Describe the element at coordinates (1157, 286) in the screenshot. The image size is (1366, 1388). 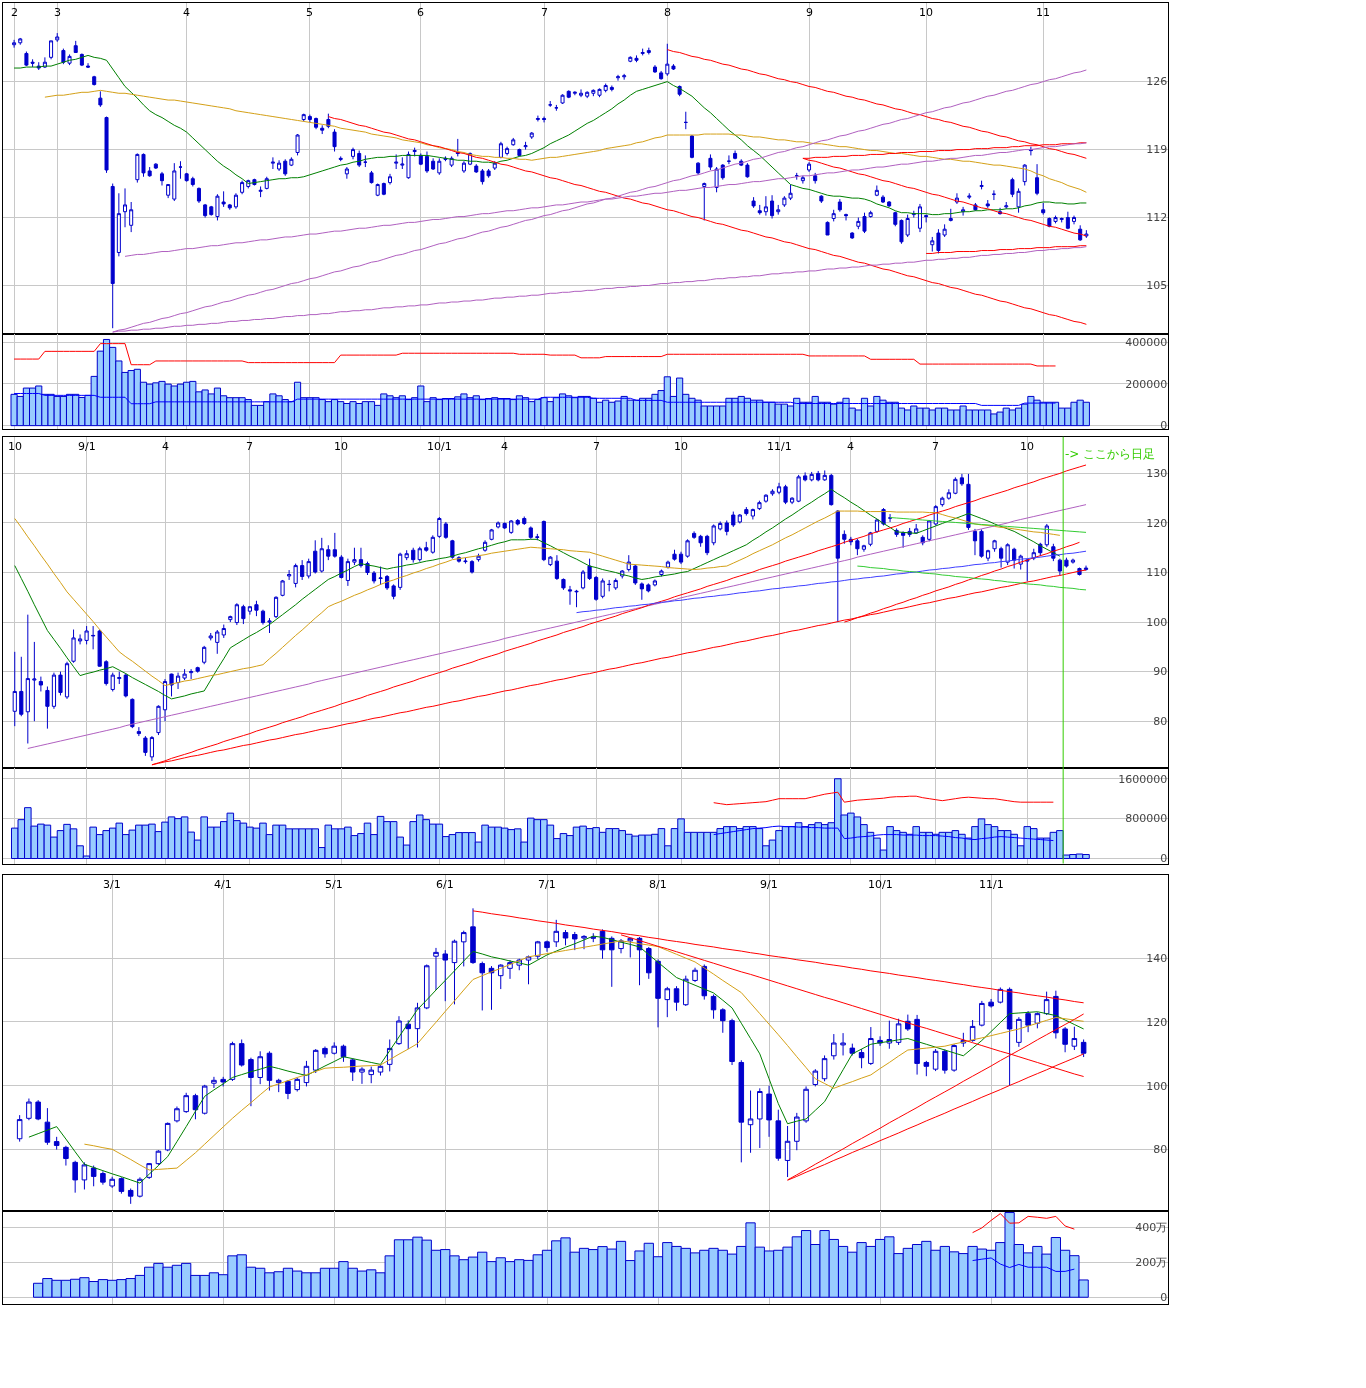
I see `y-tick-label: 105` at that location.